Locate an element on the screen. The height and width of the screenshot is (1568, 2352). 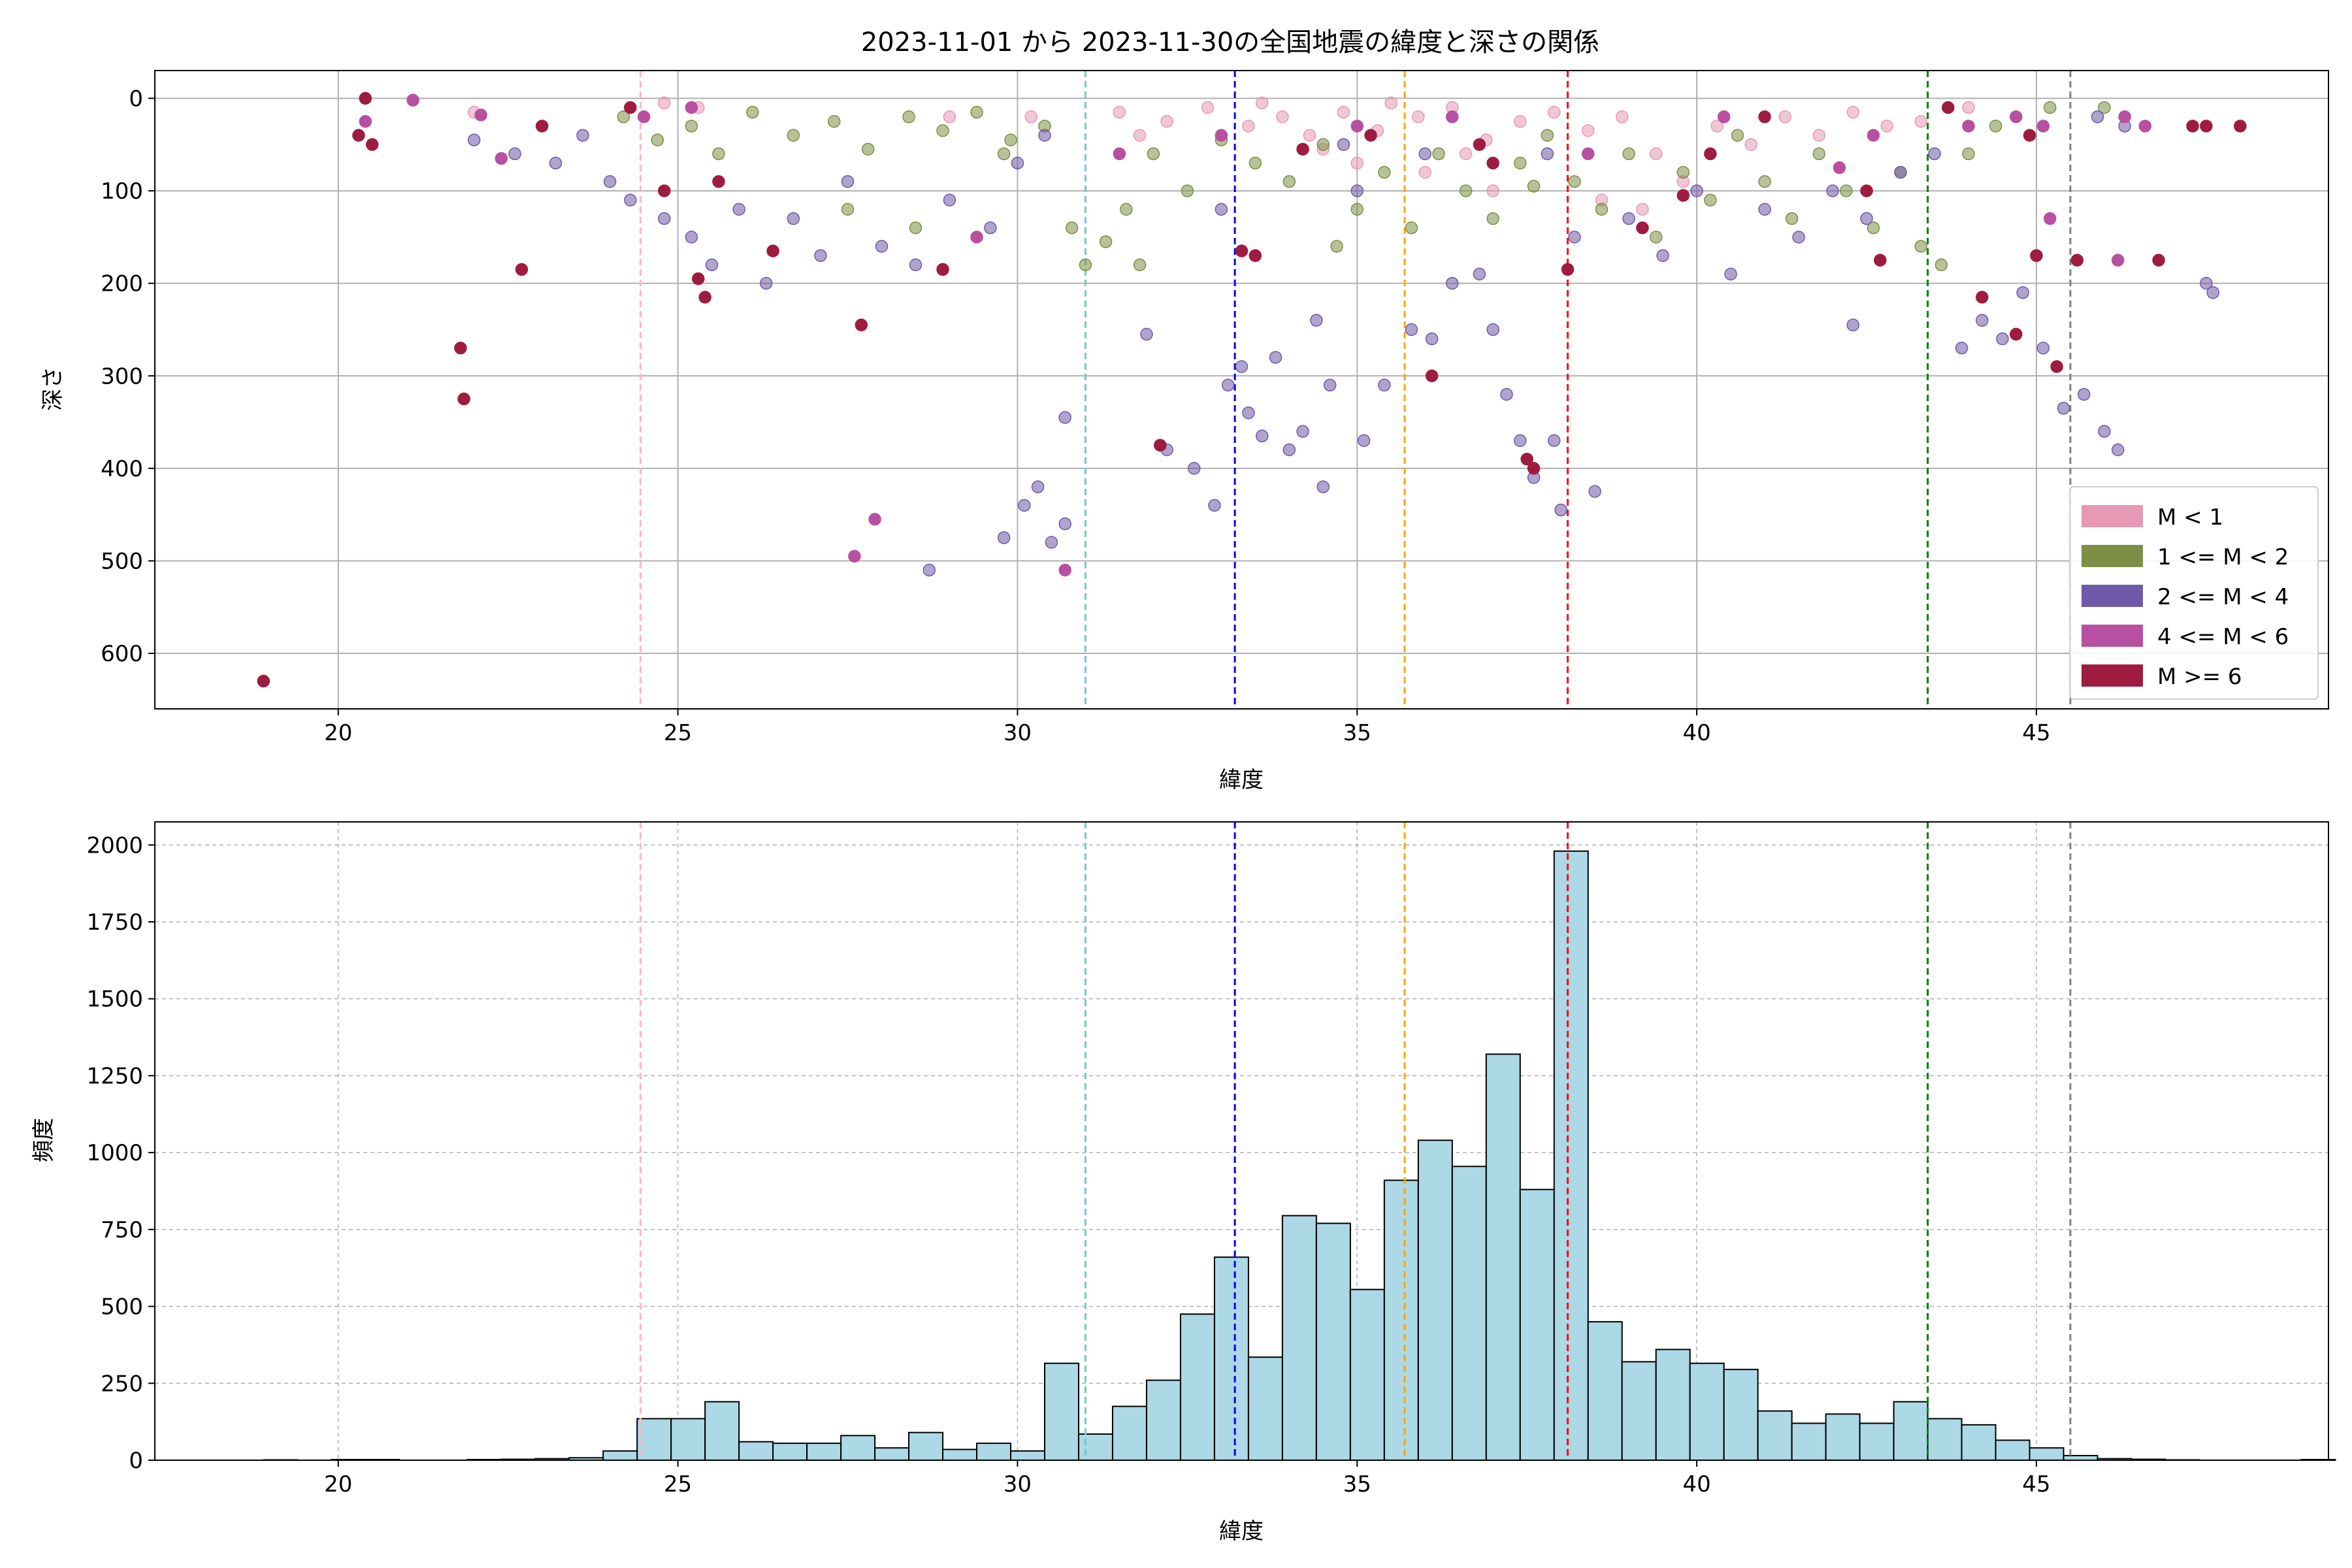
scatter-x-tick-label: 45 is located at coordinates (2036, 733).